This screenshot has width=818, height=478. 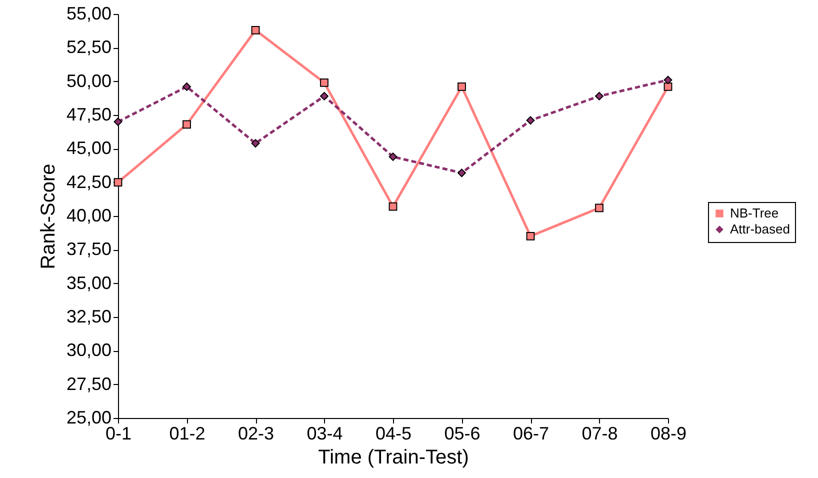 What do you see at coordinates (89, 216) in the screenshot?
I see `y-tick-label: 40,00` at bounding box center [89, 216].